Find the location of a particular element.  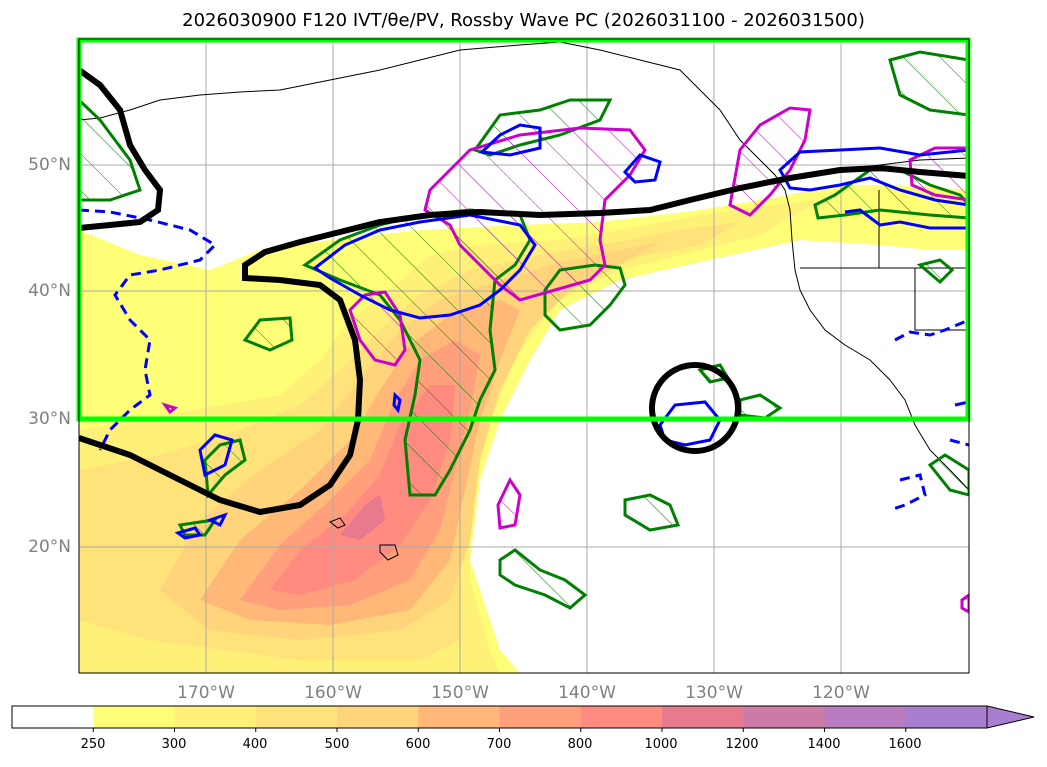

lon-label-150w: 150°W is located at coordinates (460, 693).